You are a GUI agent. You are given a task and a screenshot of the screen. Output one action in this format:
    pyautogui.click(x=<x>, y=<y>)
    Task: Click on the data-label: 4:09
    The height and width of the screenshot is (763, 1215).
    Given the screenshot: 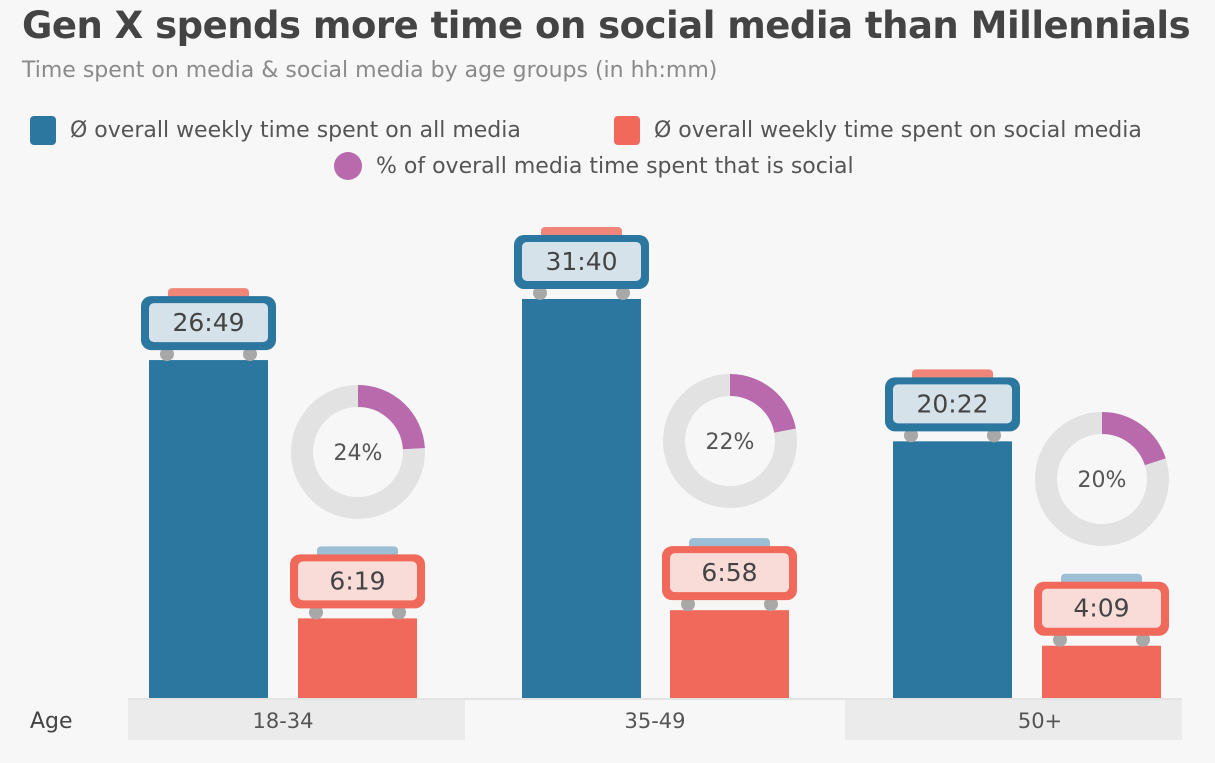 What is the action you would take?
    pyautogui.click(x=1101, y=608)
    